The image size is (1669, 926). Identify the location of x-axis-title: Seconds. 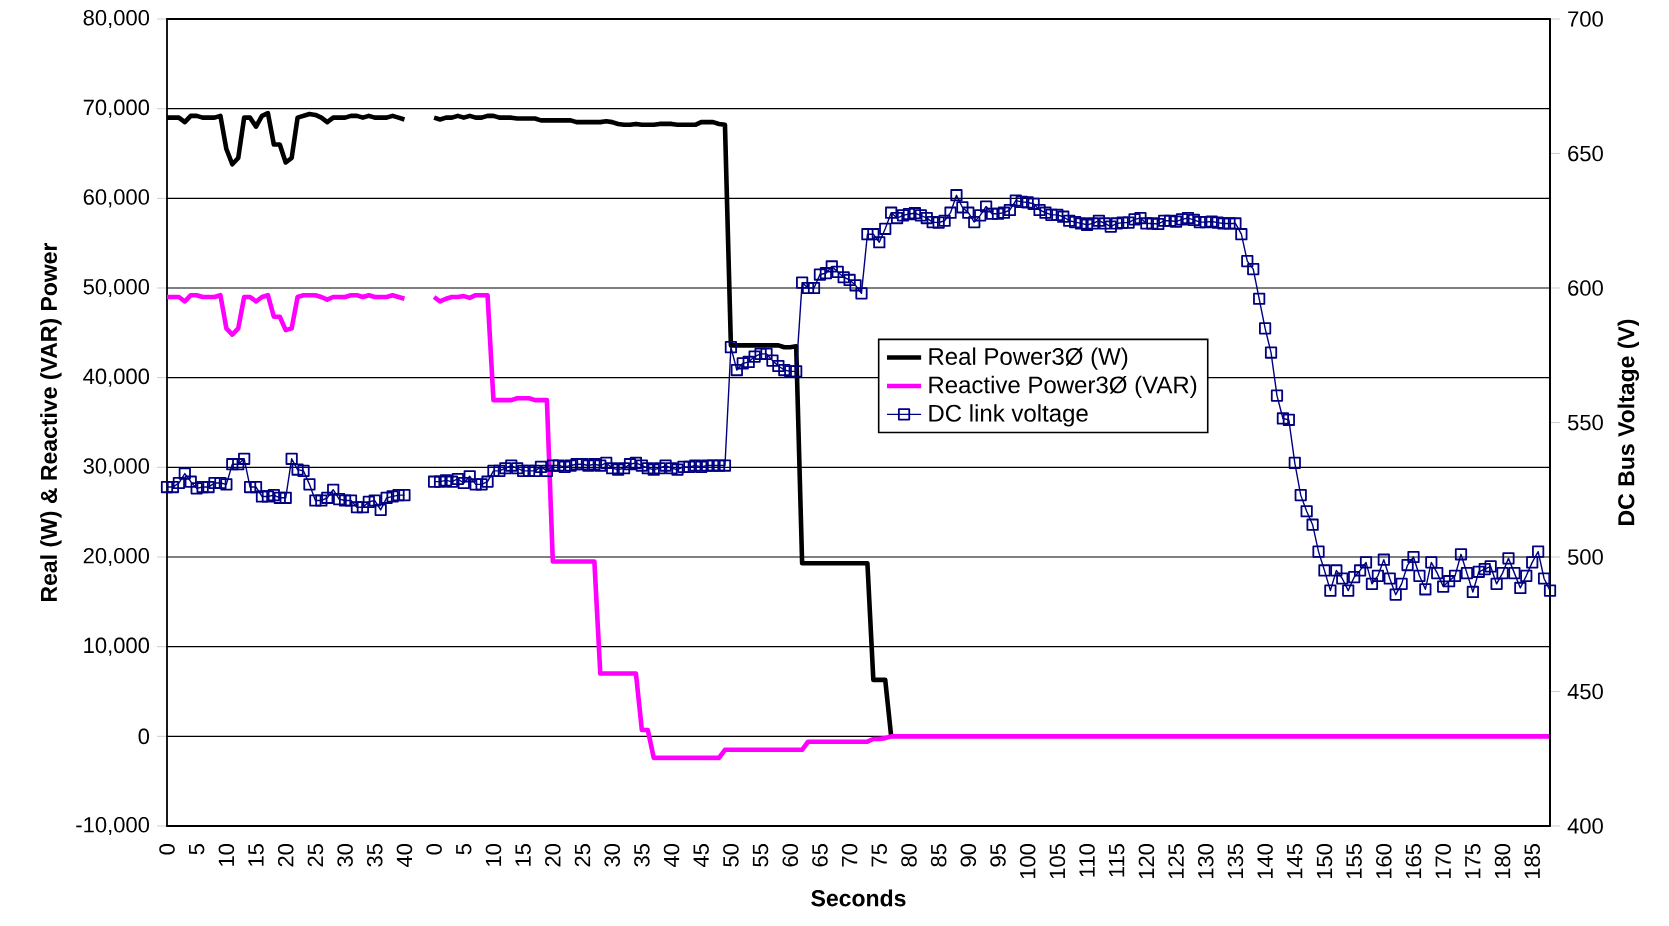
(858, 898).